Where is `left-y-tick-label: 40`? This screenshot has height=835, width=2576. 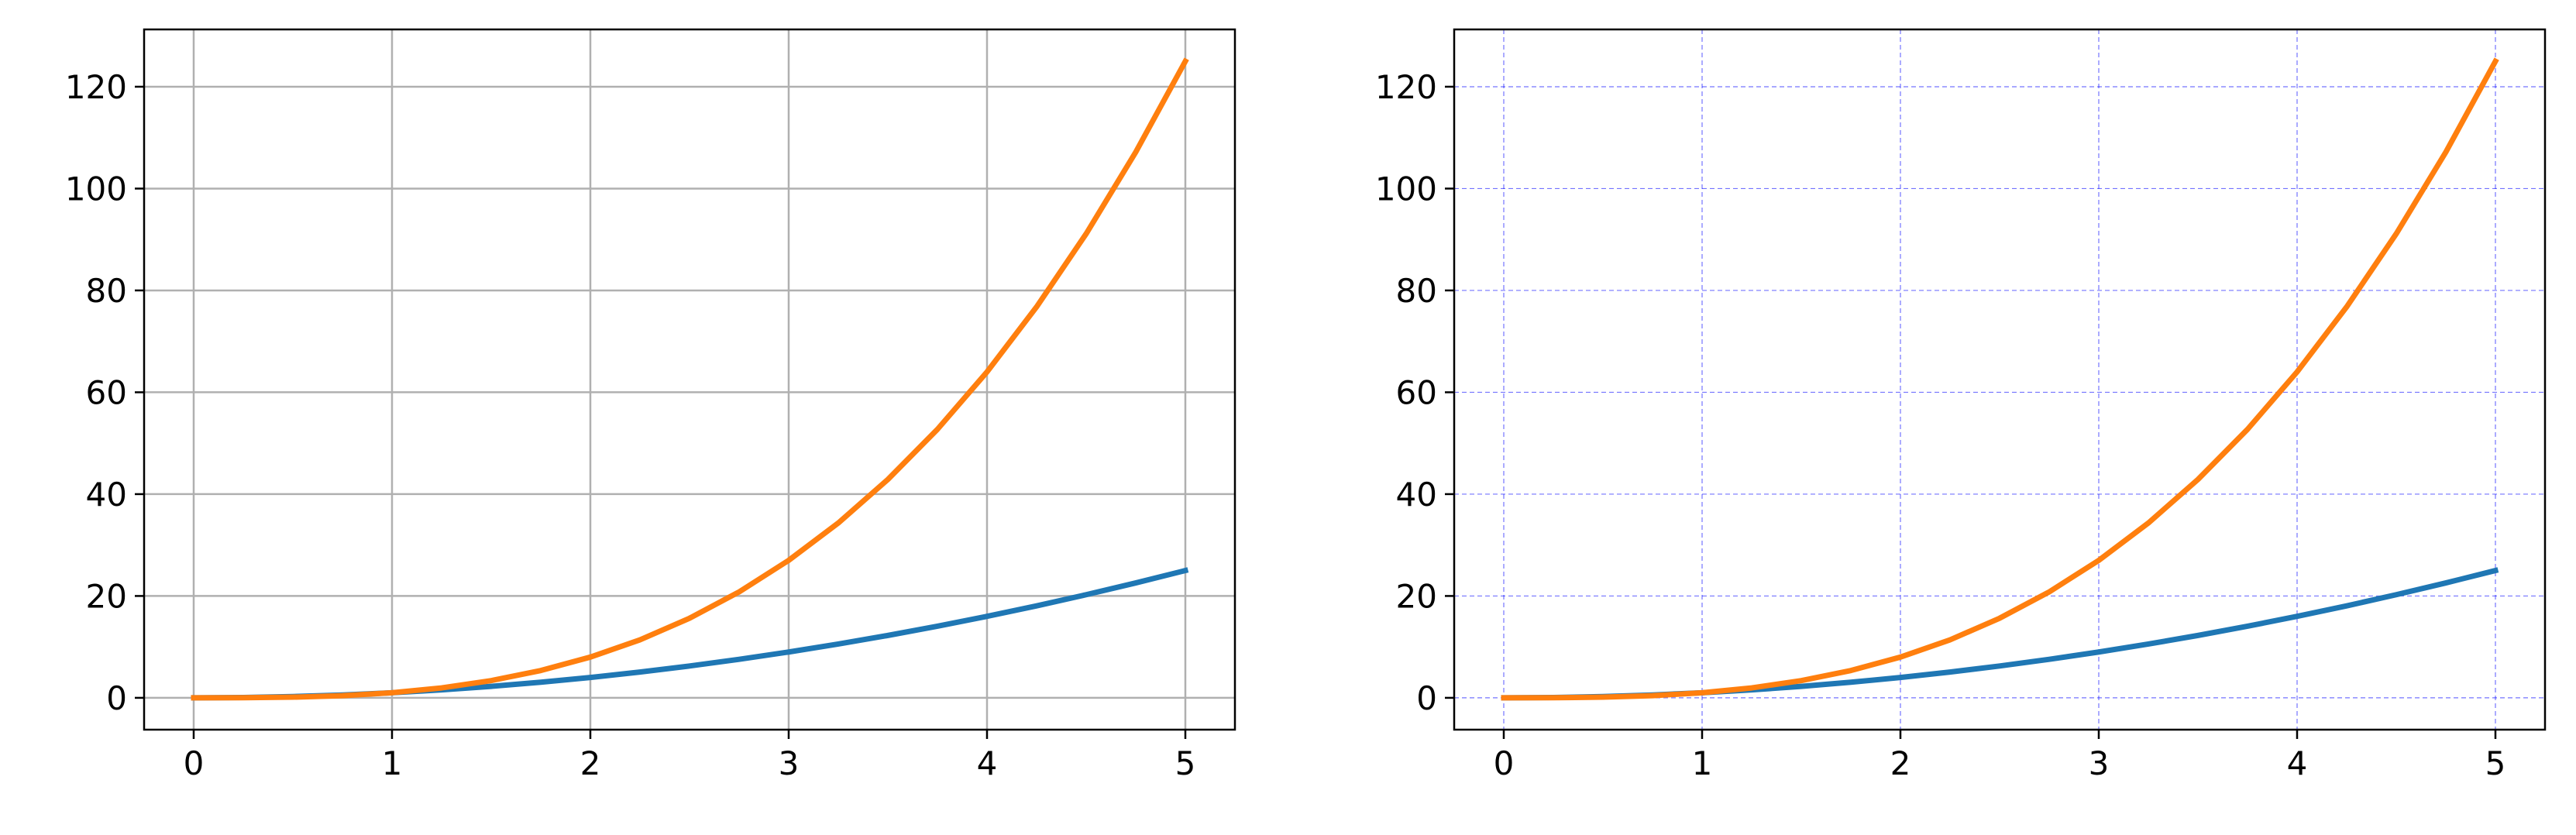 left-y-tick-label: 40 is located at coordinates (106, 495).